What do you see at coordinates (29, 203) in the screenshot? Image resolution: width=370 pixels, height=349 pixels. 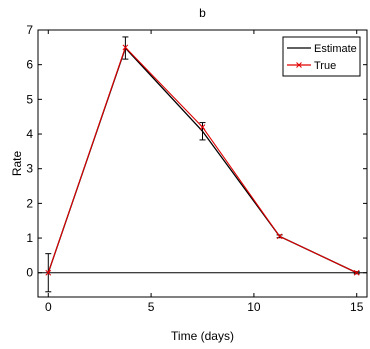 I see `y-tick-label: 2` at bounding box center [29, 203].